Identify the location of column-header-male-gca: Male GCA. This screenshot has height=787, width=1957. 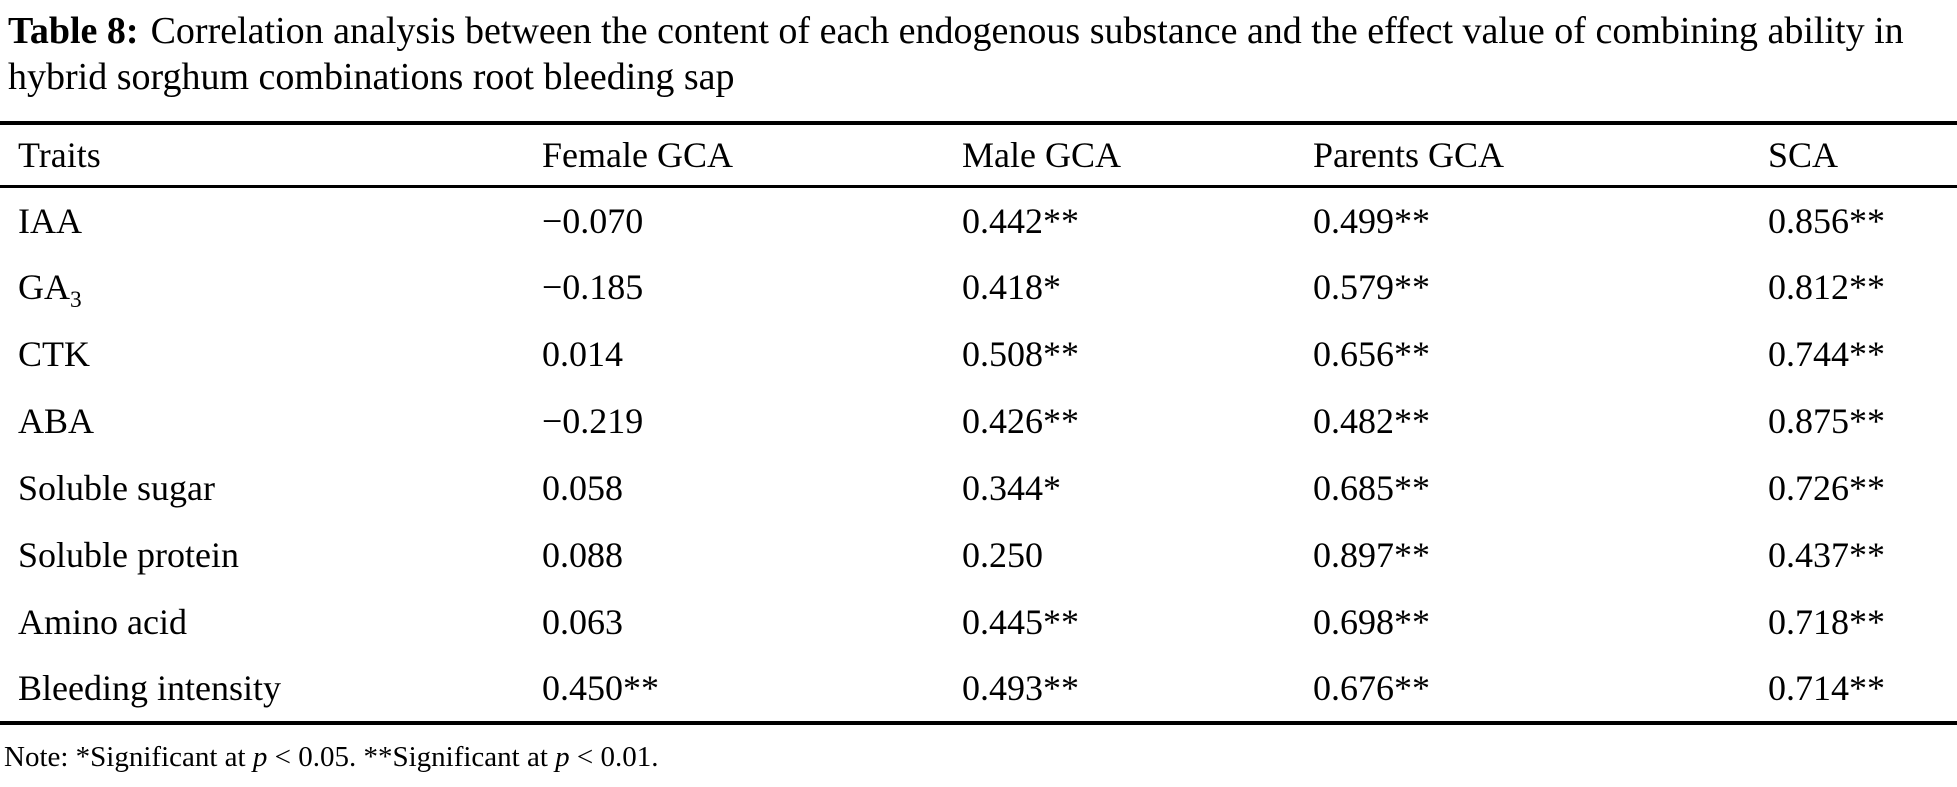
(1041, 154).